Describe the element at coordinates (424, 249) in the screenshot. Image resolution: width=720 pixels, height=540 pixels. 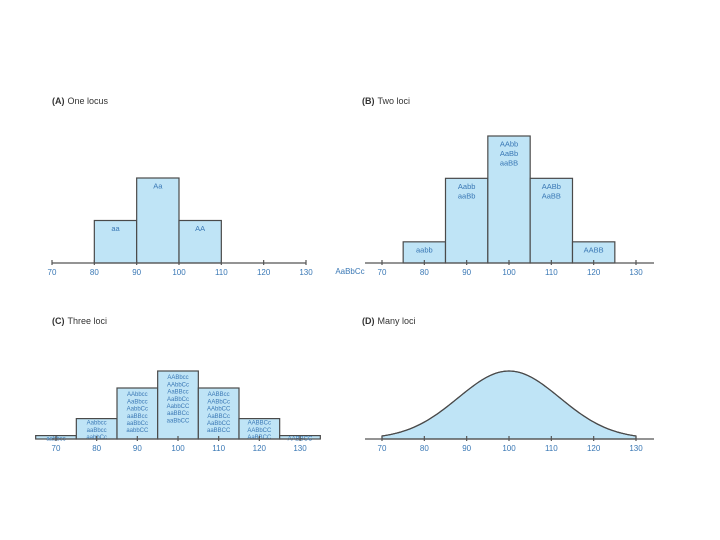
I see `panel-b-bar-80-label-0: aabb` at that location.